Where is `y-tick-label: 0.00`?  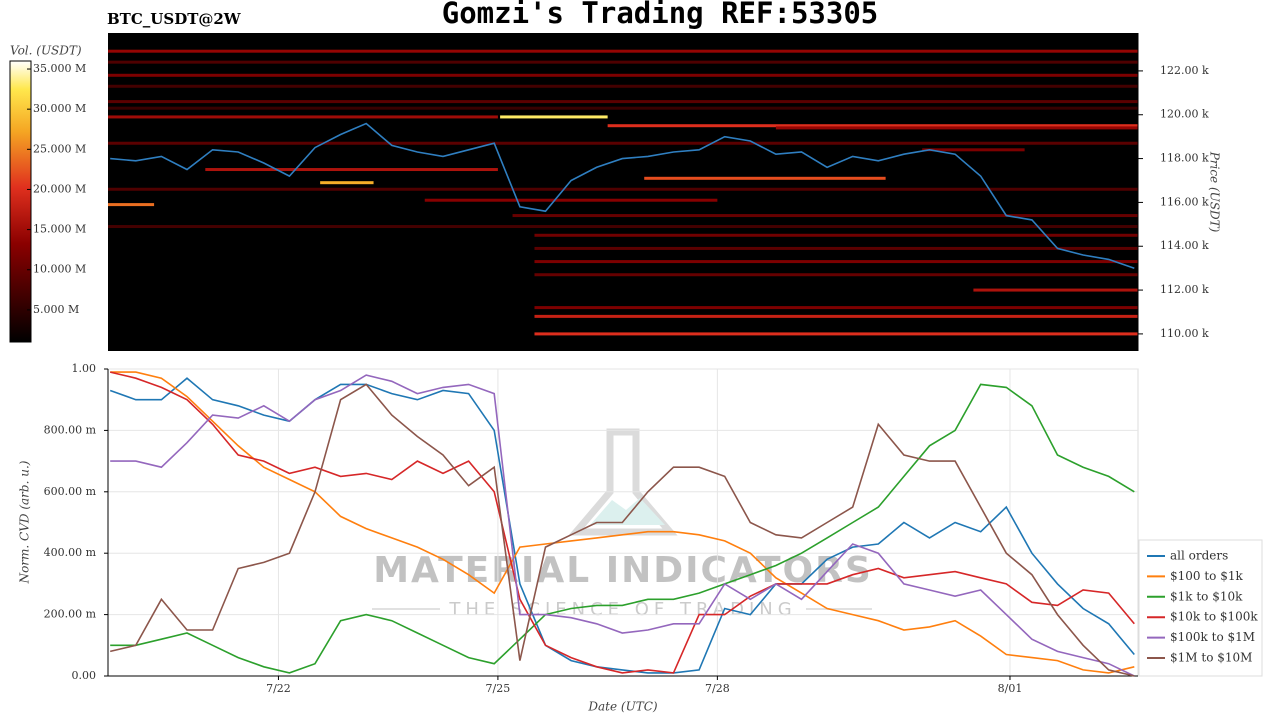
y-tick-label: 0.00 is located at coordinates (84, 675).